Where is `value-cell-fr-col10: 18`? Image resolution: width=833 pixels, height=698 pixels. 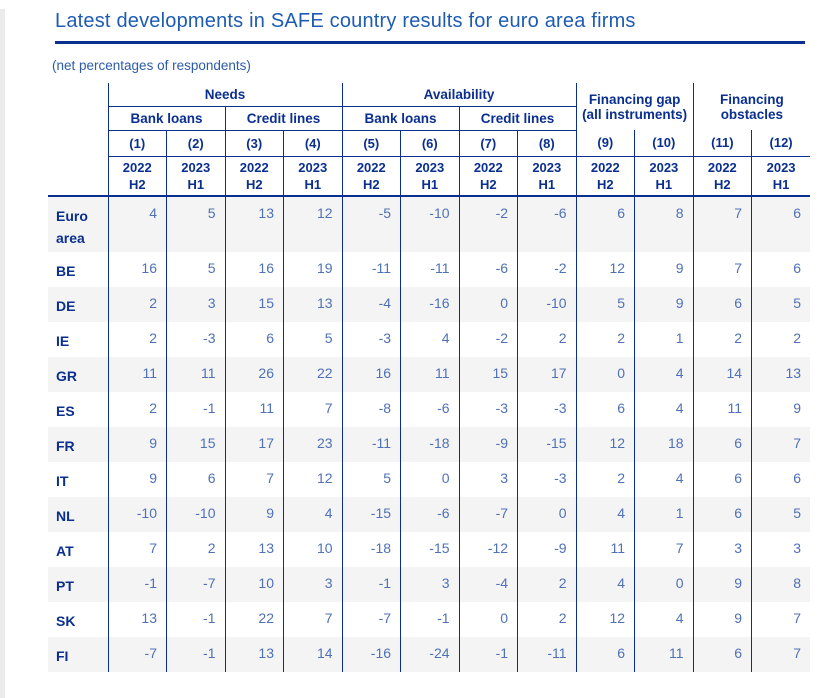 value-cell-fr-col10: 18 is located at coordinates (664, 444).